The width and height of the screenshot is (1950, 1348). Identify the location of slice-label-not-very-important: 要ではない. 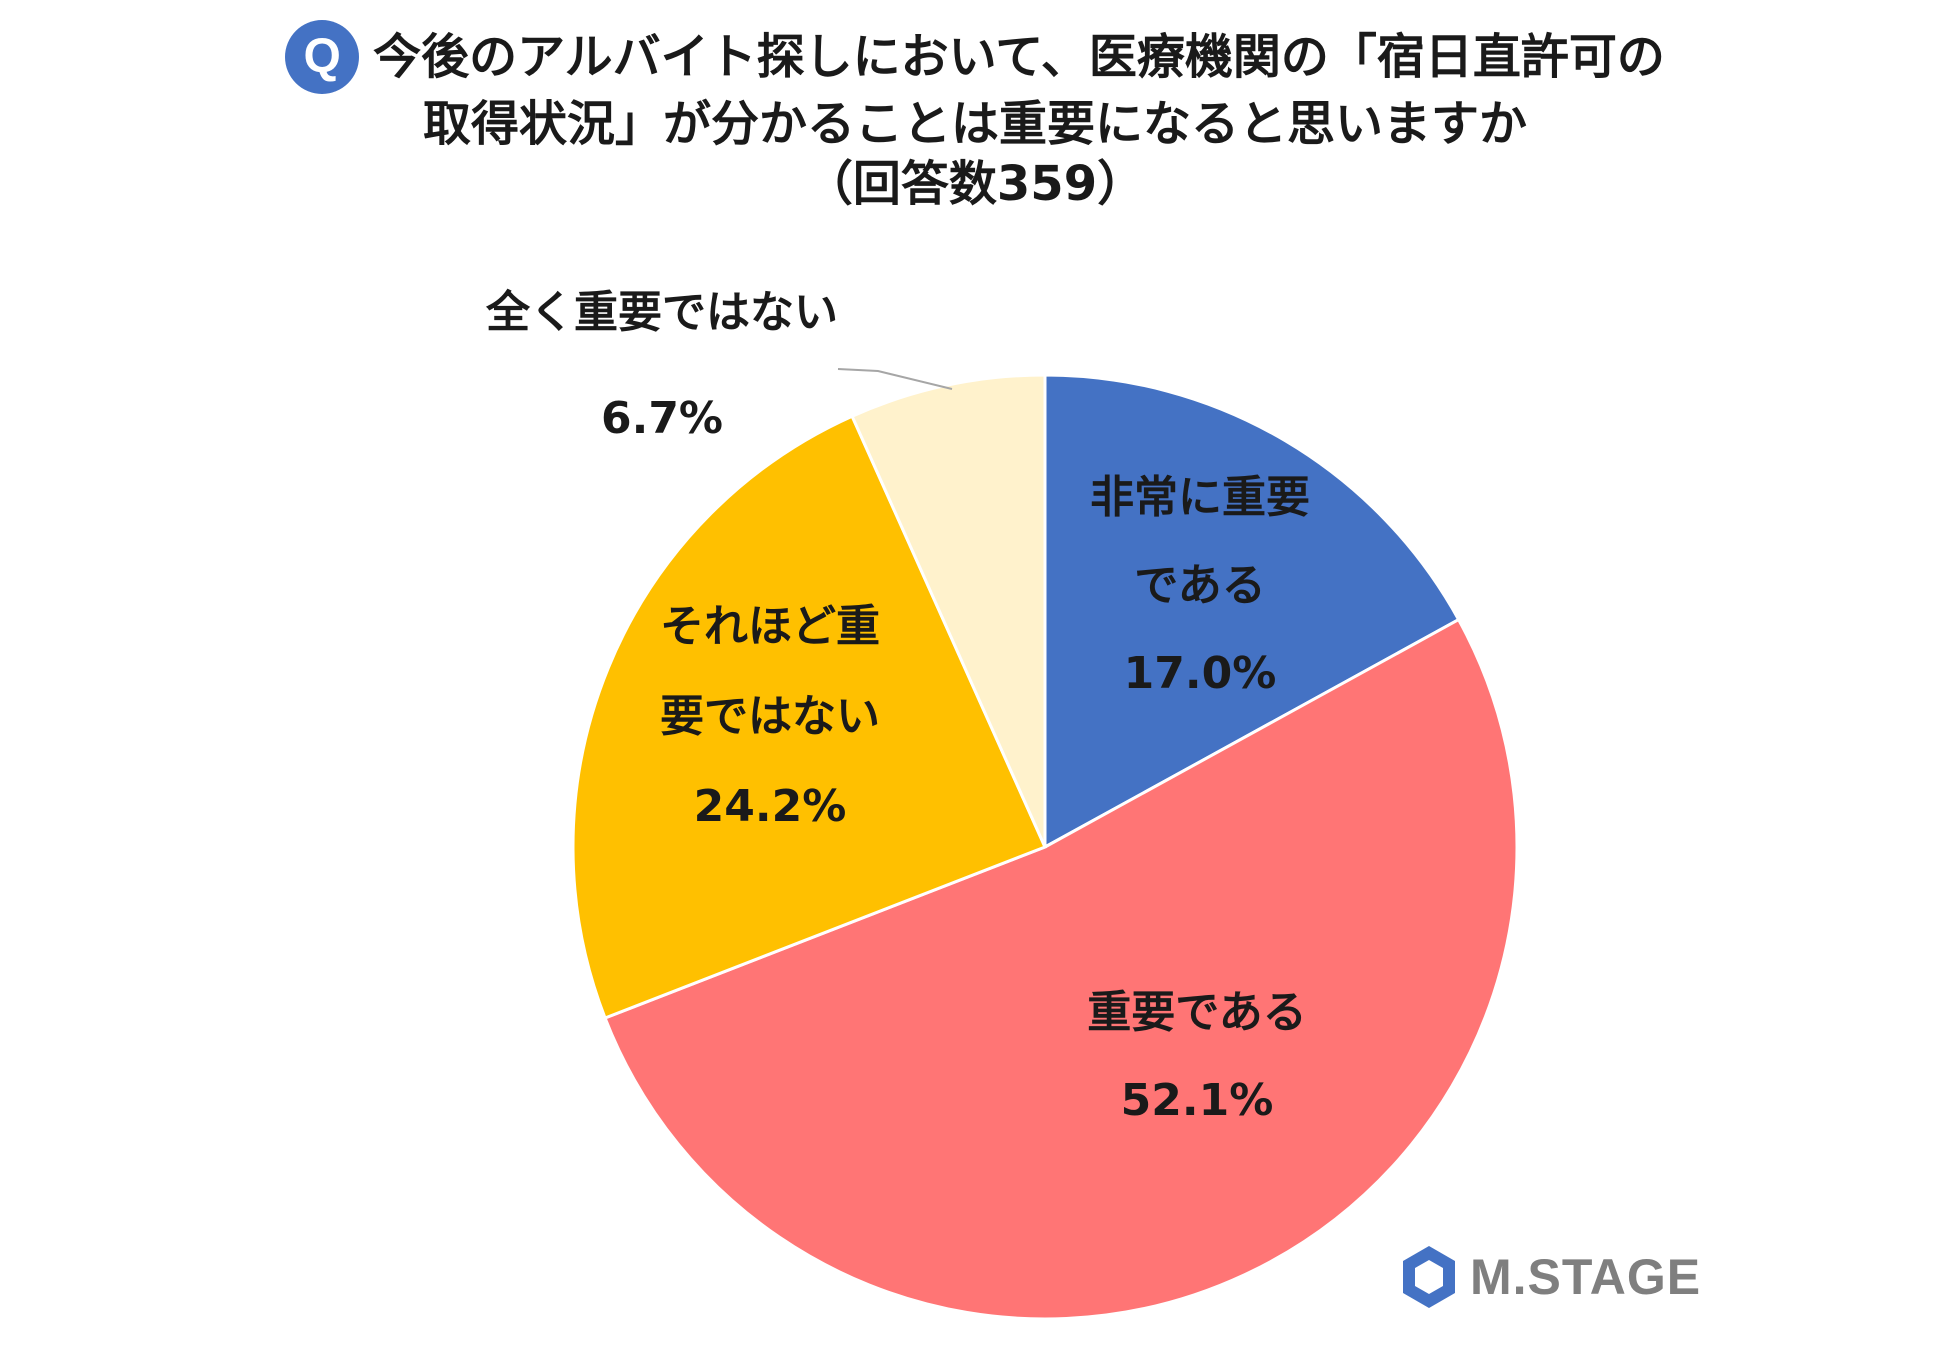
(770, 716).